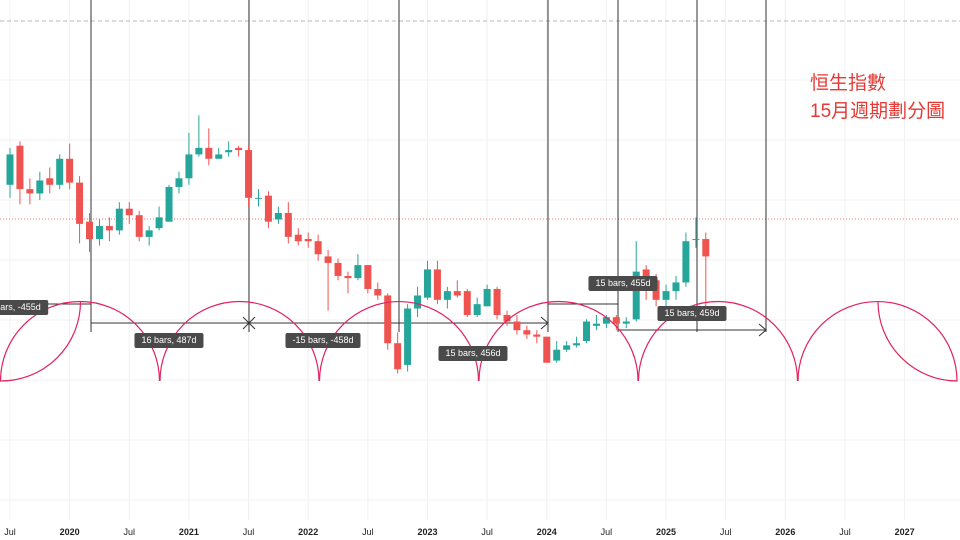 Image resolution: width=960 pixels, height=540 pixels. What do you see at coordinates (189, 532) in the screenshot?
I see `x-tick-label: 2021` at bounding box center [189, 532].